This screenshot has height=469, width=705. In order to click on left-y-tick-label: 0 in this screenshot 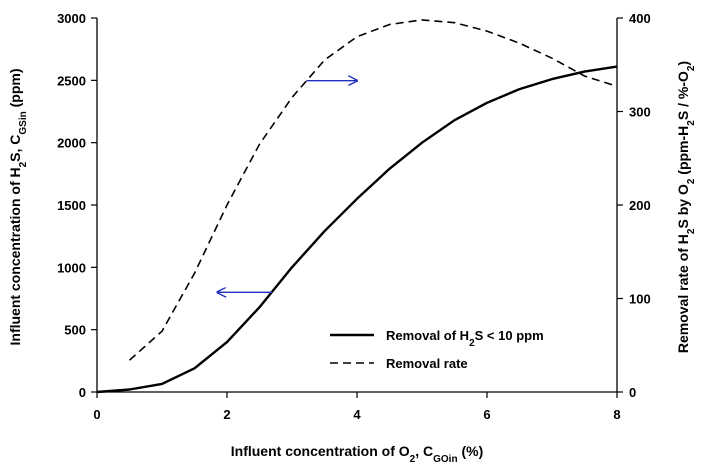, I will do `click(82, 392)`.